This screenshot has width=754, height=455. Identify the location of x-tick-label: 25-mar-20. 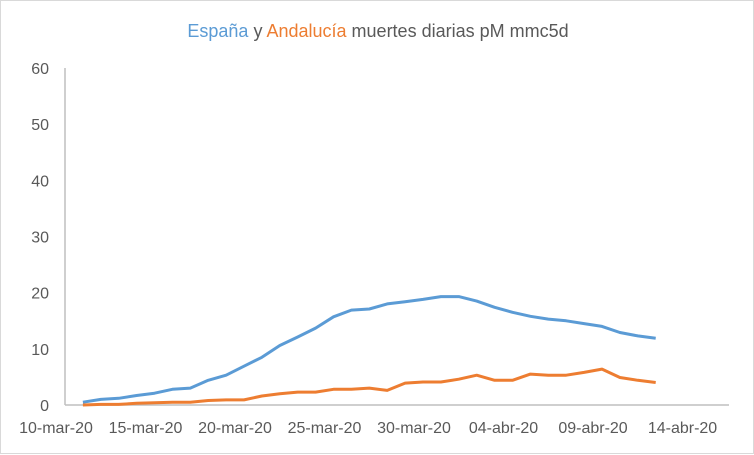
(325, 428).